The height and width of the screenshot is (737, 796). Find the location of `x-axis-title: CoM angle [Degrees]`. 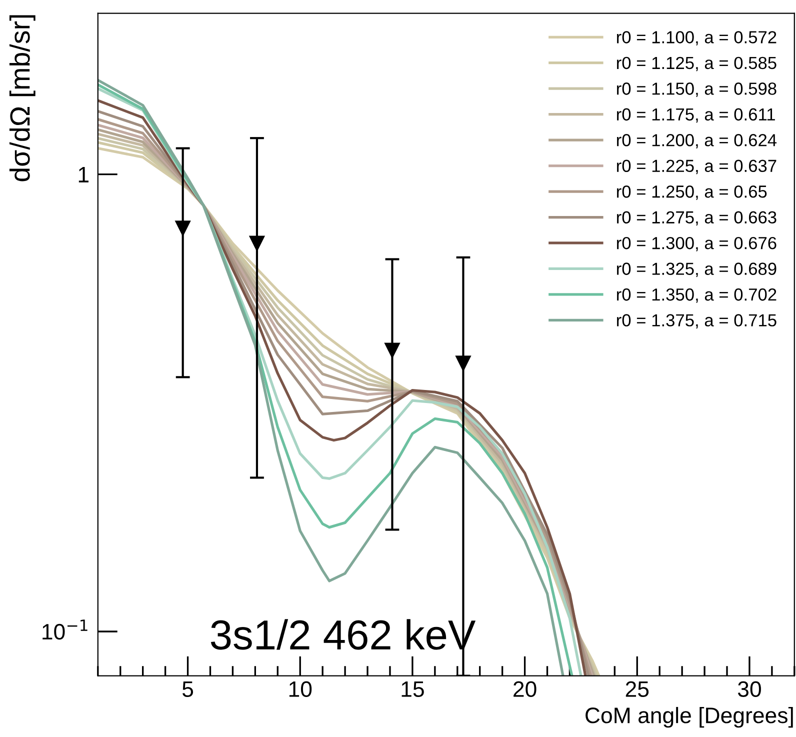

x-axis-title: CoM angle [Degrees] is located at coordinates (689, 717).